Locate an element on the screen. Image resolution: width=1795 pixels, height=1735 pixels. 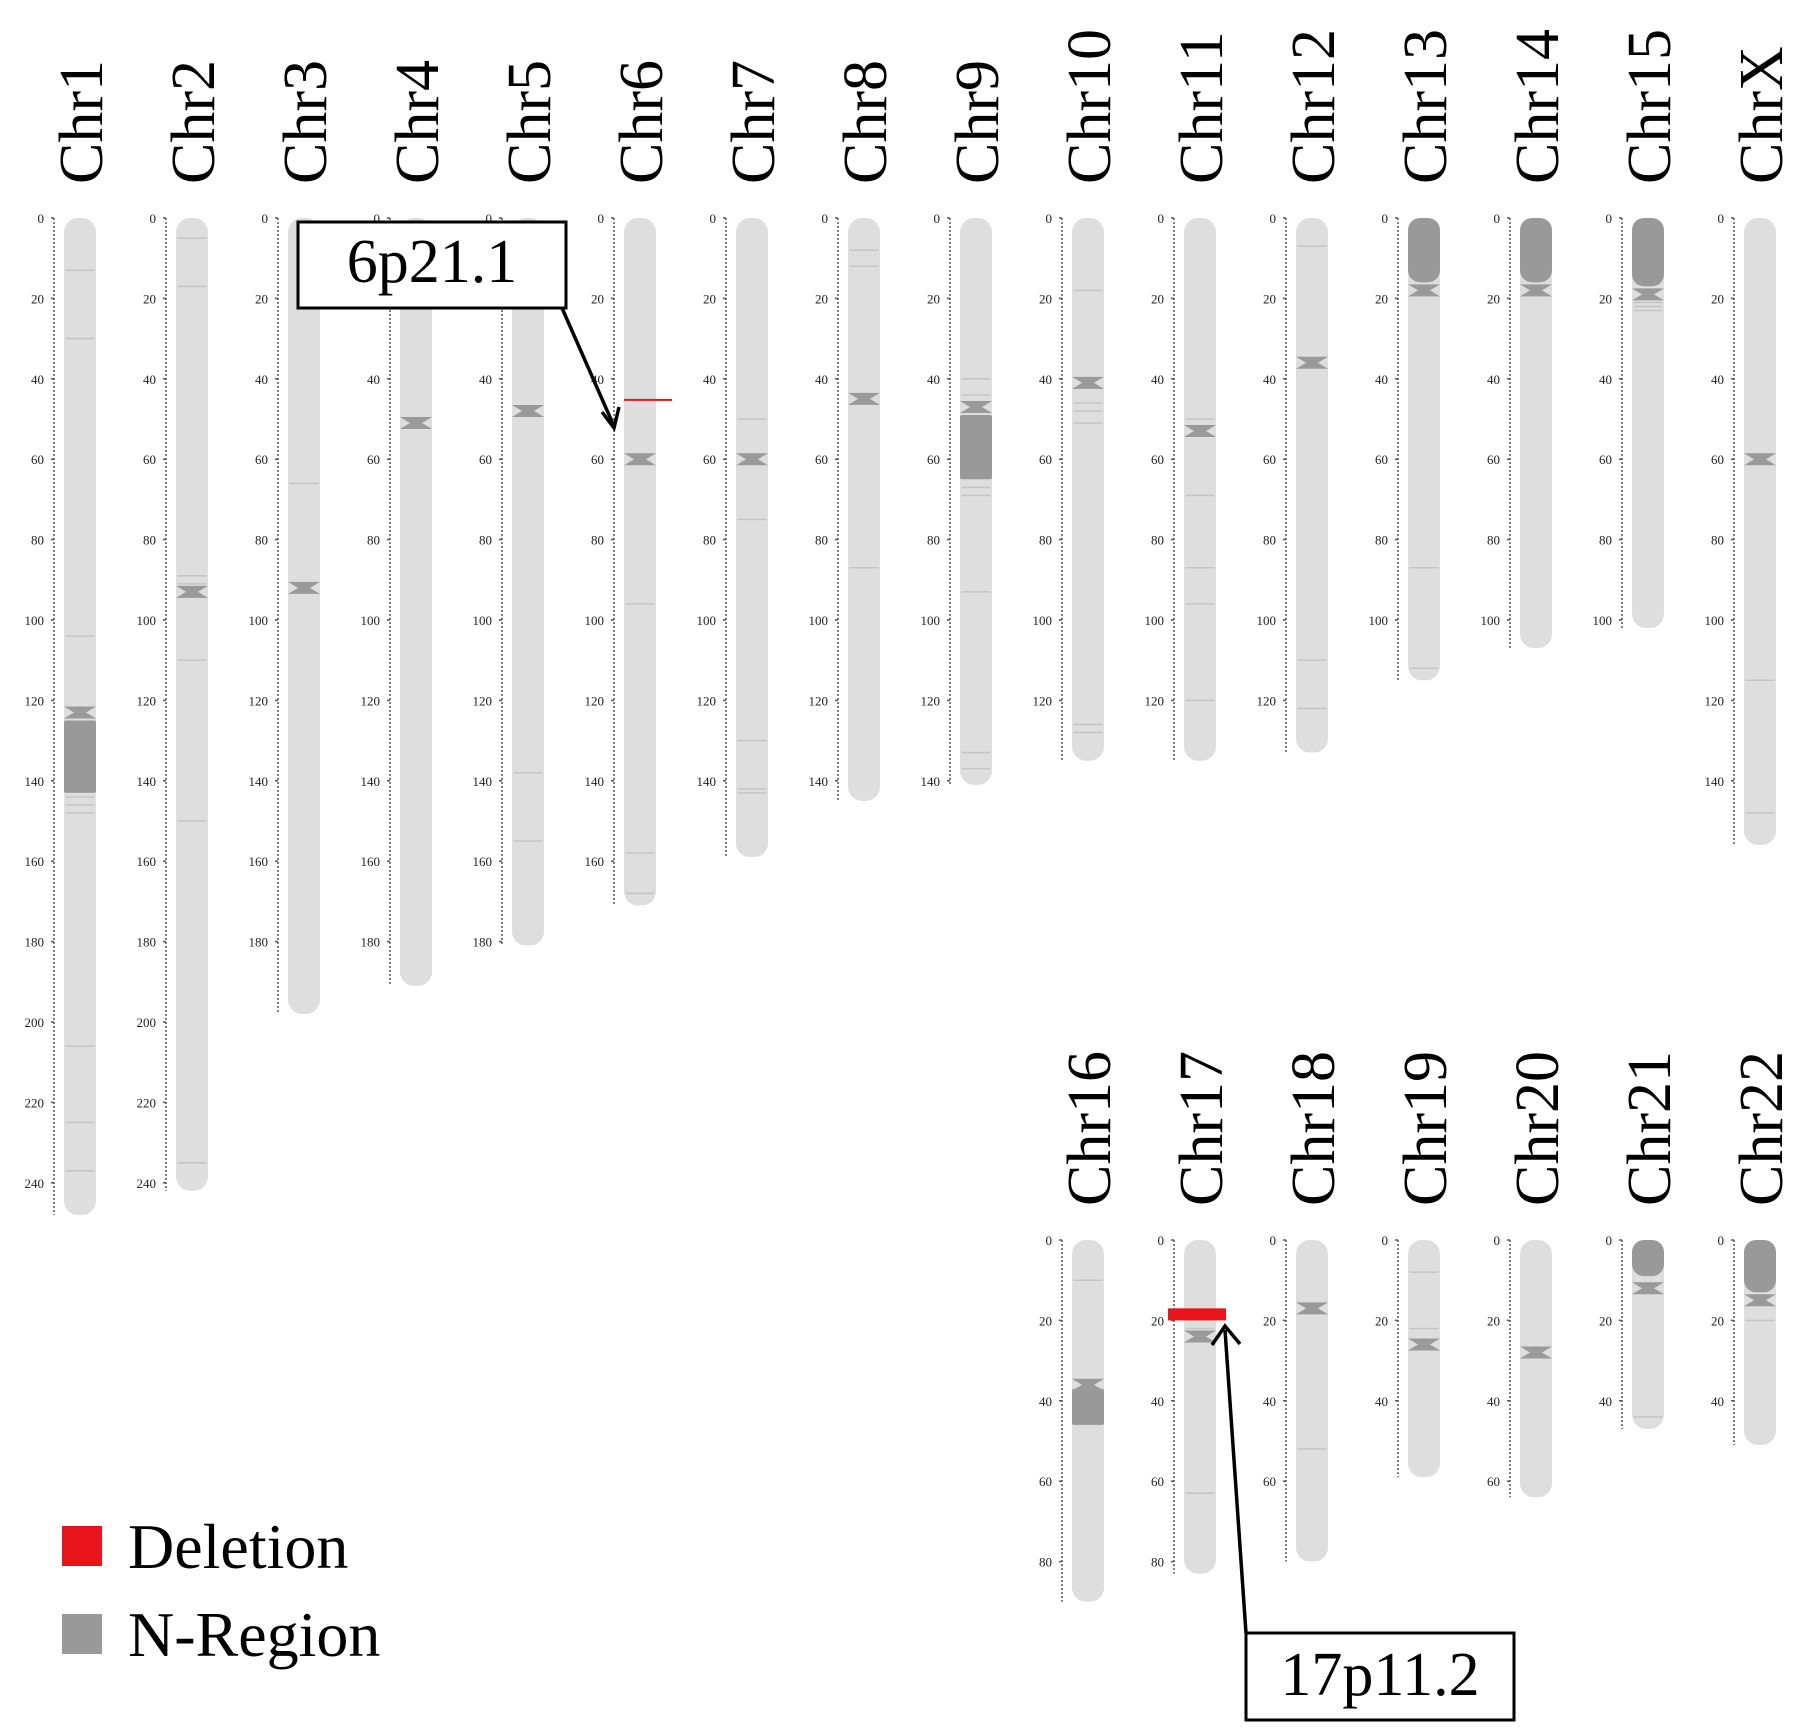
axis-tick-label: 200 is located at coordinates (147, 1022).